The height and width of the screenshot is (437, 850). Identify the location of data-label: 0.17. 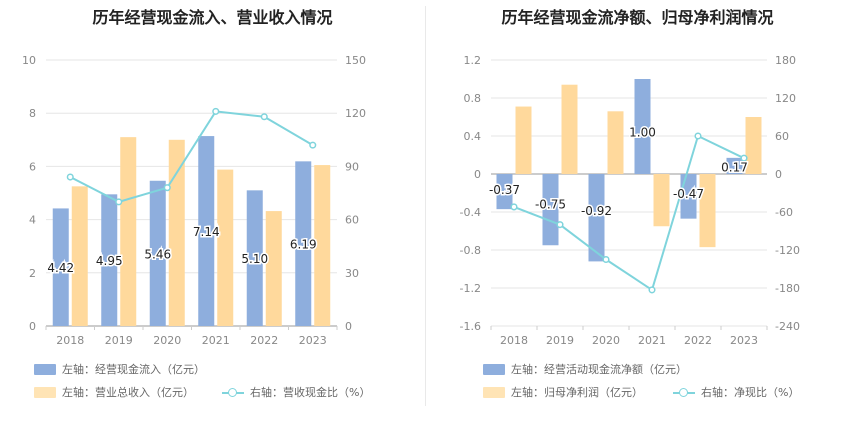
(734, 168).